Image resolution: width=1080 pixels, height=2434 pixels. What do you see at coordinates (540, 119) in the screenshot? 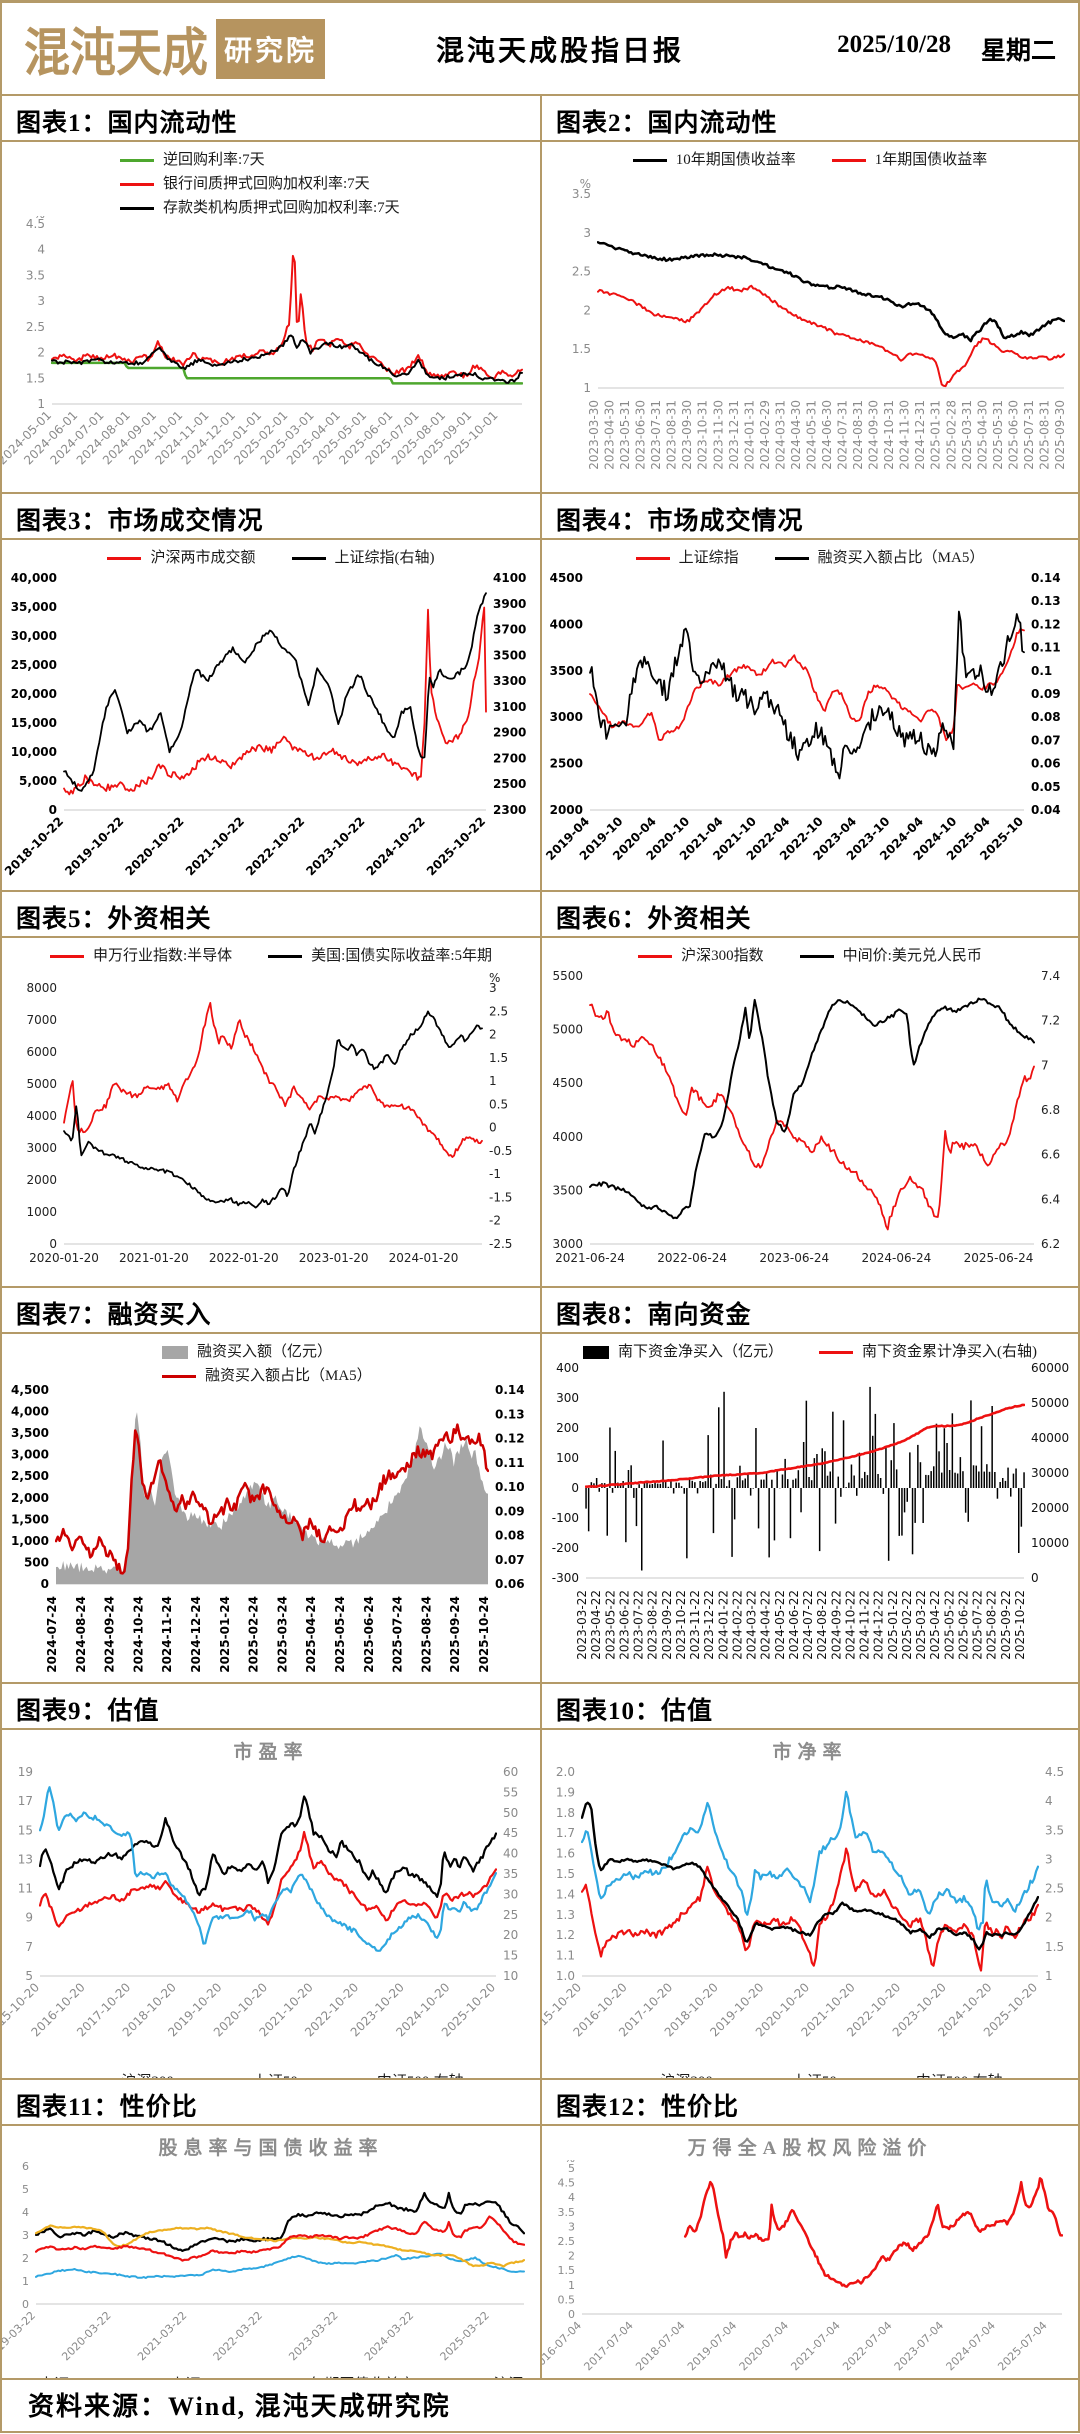
I see `section-headers-row-1: 图表1：国内流动性 图表2：国内流动性` at bounding box center [540, 119].